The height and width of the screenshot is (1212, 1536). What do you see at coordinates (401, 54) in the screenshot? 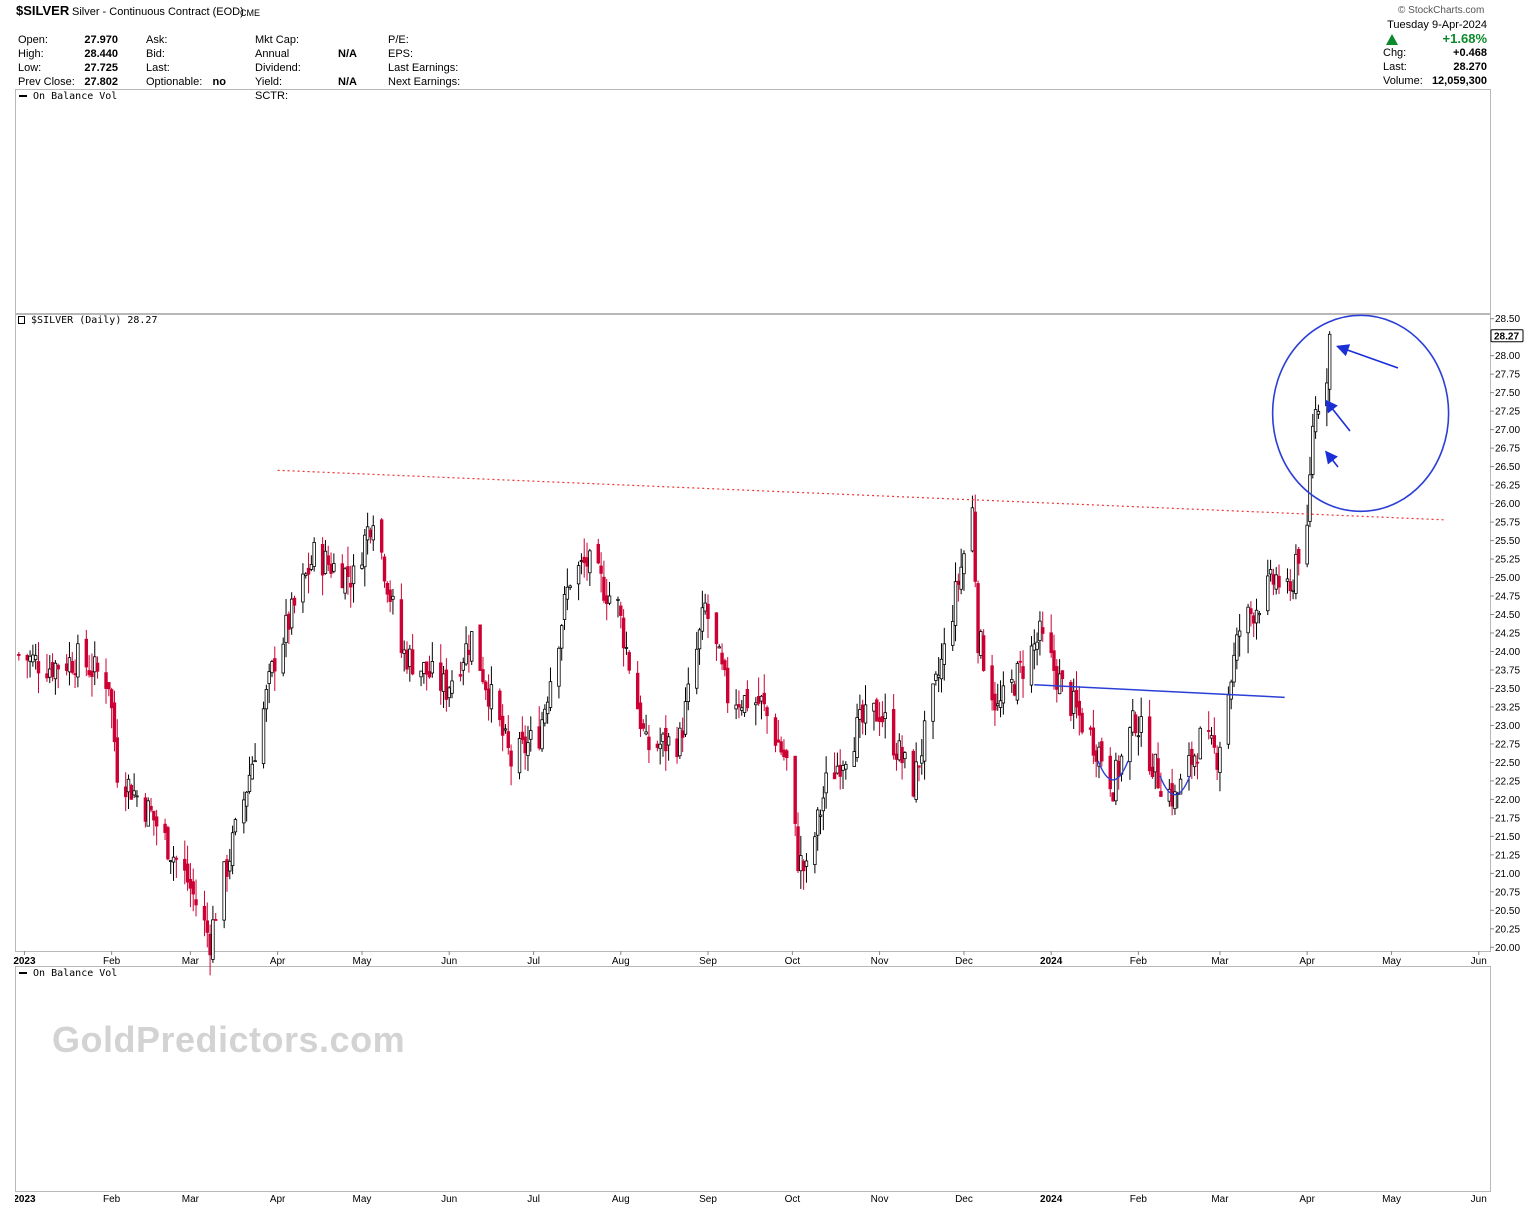
I see `label: EPS:` at bounding box center [401, 54].